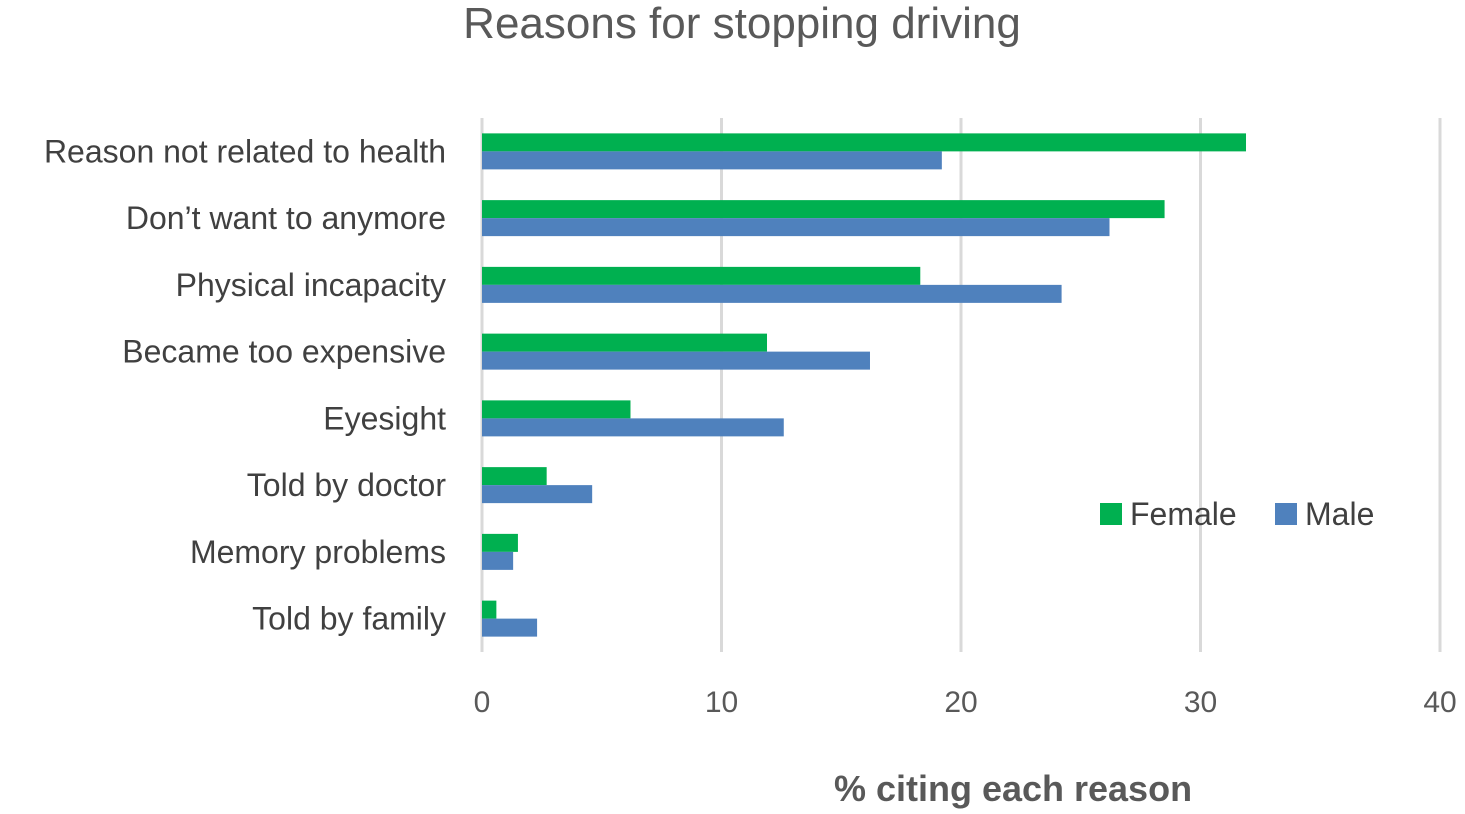  I want to click on x-tick-labels: 0 10 20 30 40, so click(965, 702).